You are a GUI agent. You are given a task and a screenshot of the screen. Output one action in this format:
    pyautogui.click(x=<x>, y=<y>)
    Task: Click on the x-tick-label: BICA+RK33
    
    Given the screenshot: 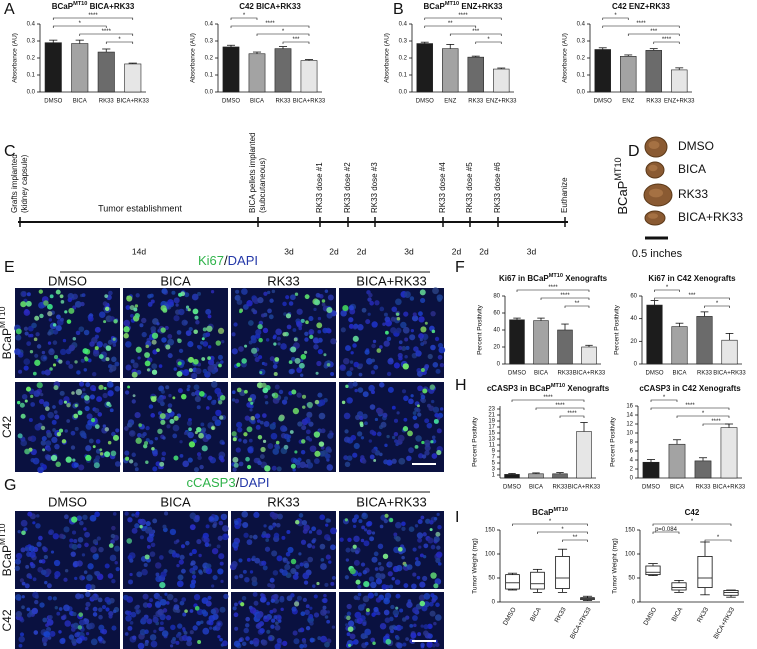 What is the action you would take?
    pyautogui.click(x=729, y=374)
    